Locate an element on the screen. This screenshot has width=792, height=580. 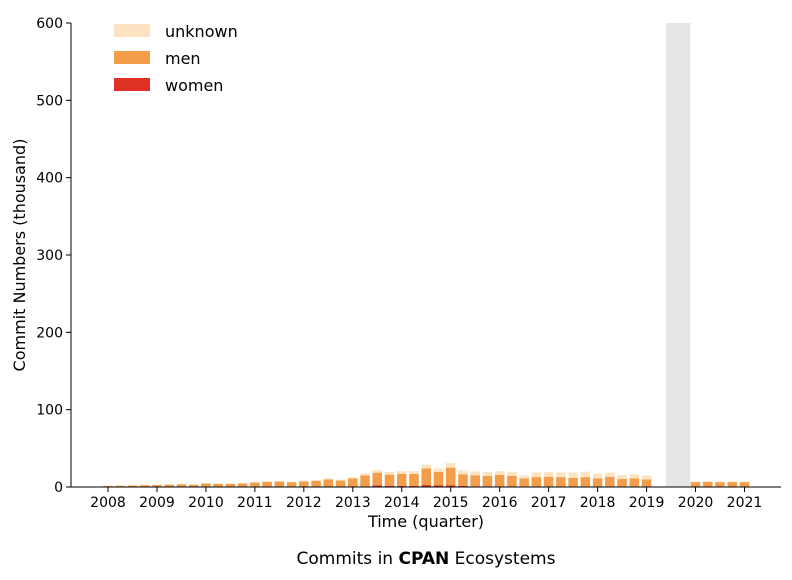
bar-men-2009Q4 is located at coordinates (193, 485).